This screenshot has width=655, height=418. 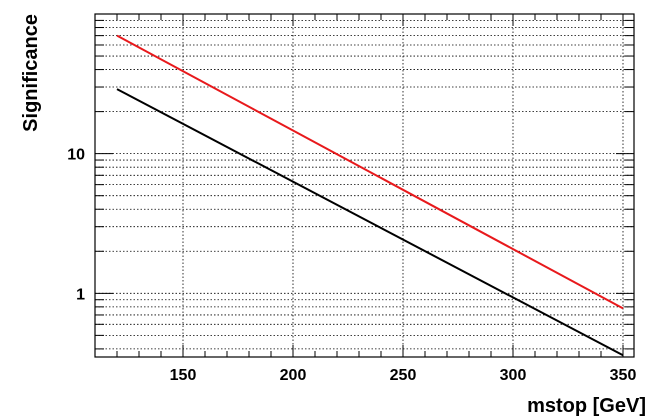 I want to click on x-tick-label: 200, so click(x=293, y=375).